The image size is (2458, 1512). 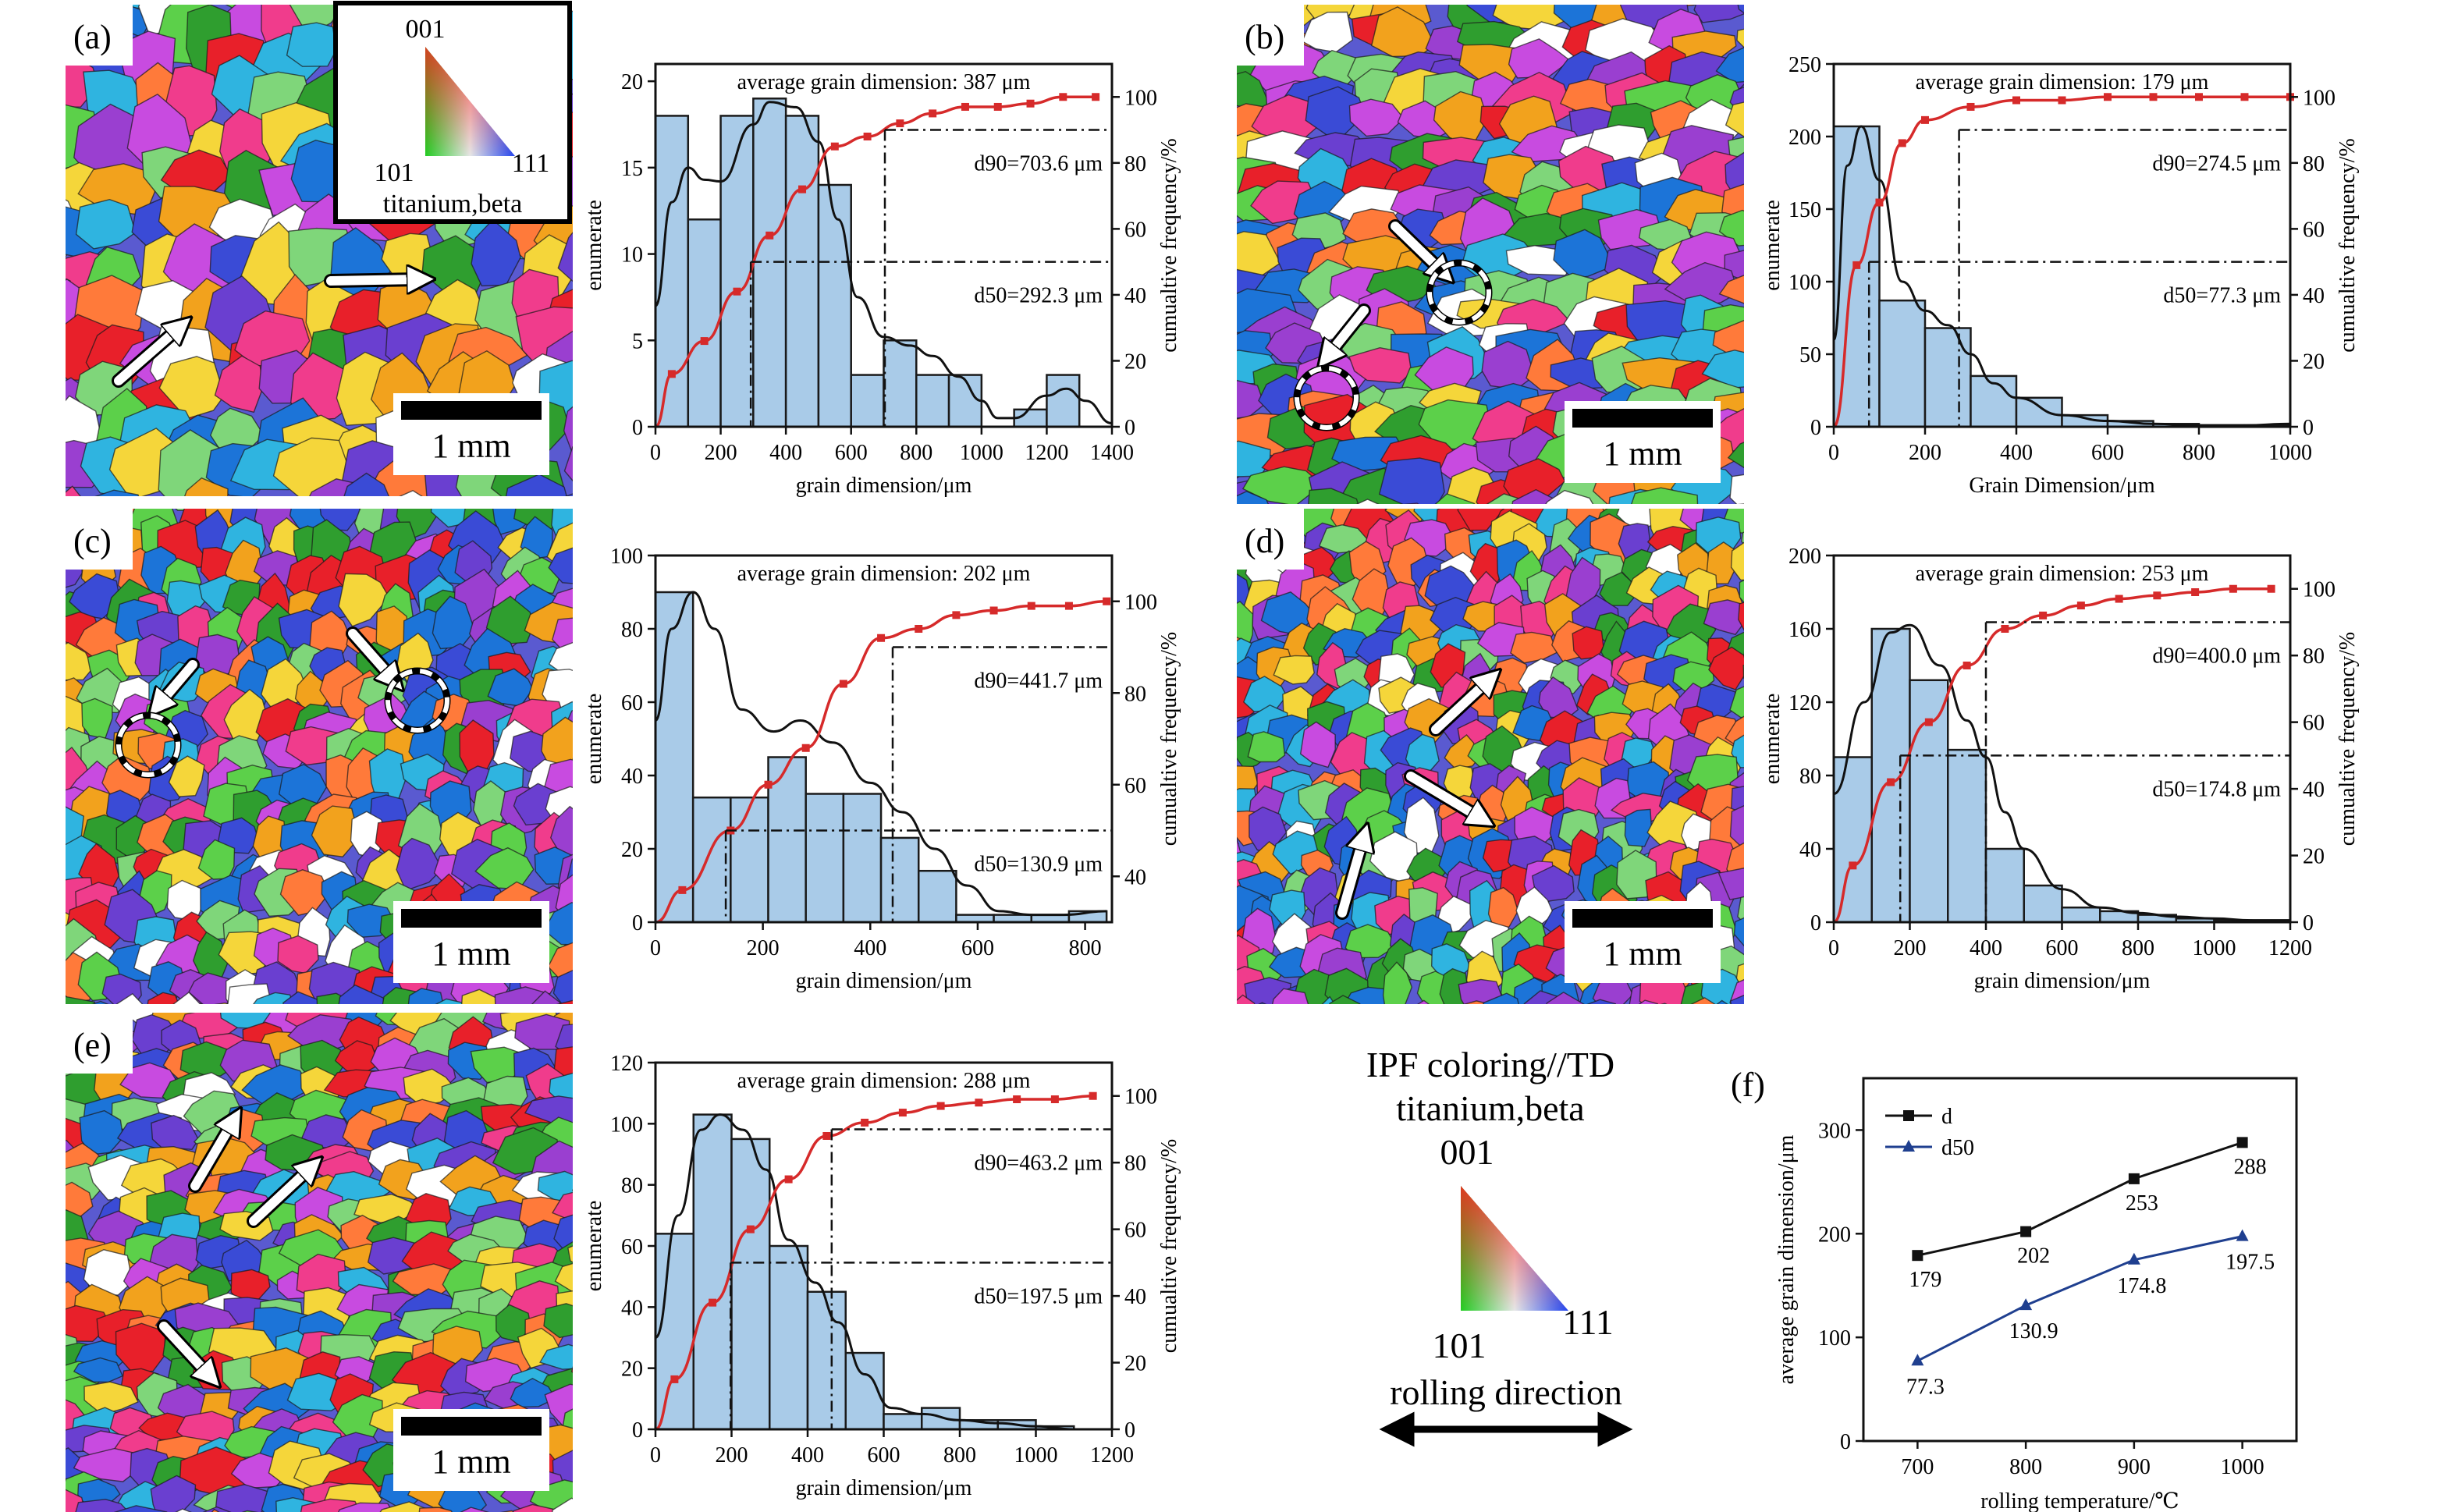 What do you see at coordinates (785, 453) in the screenshot?
I see `x-tick-label: 400` at bounding box center [785, 453].